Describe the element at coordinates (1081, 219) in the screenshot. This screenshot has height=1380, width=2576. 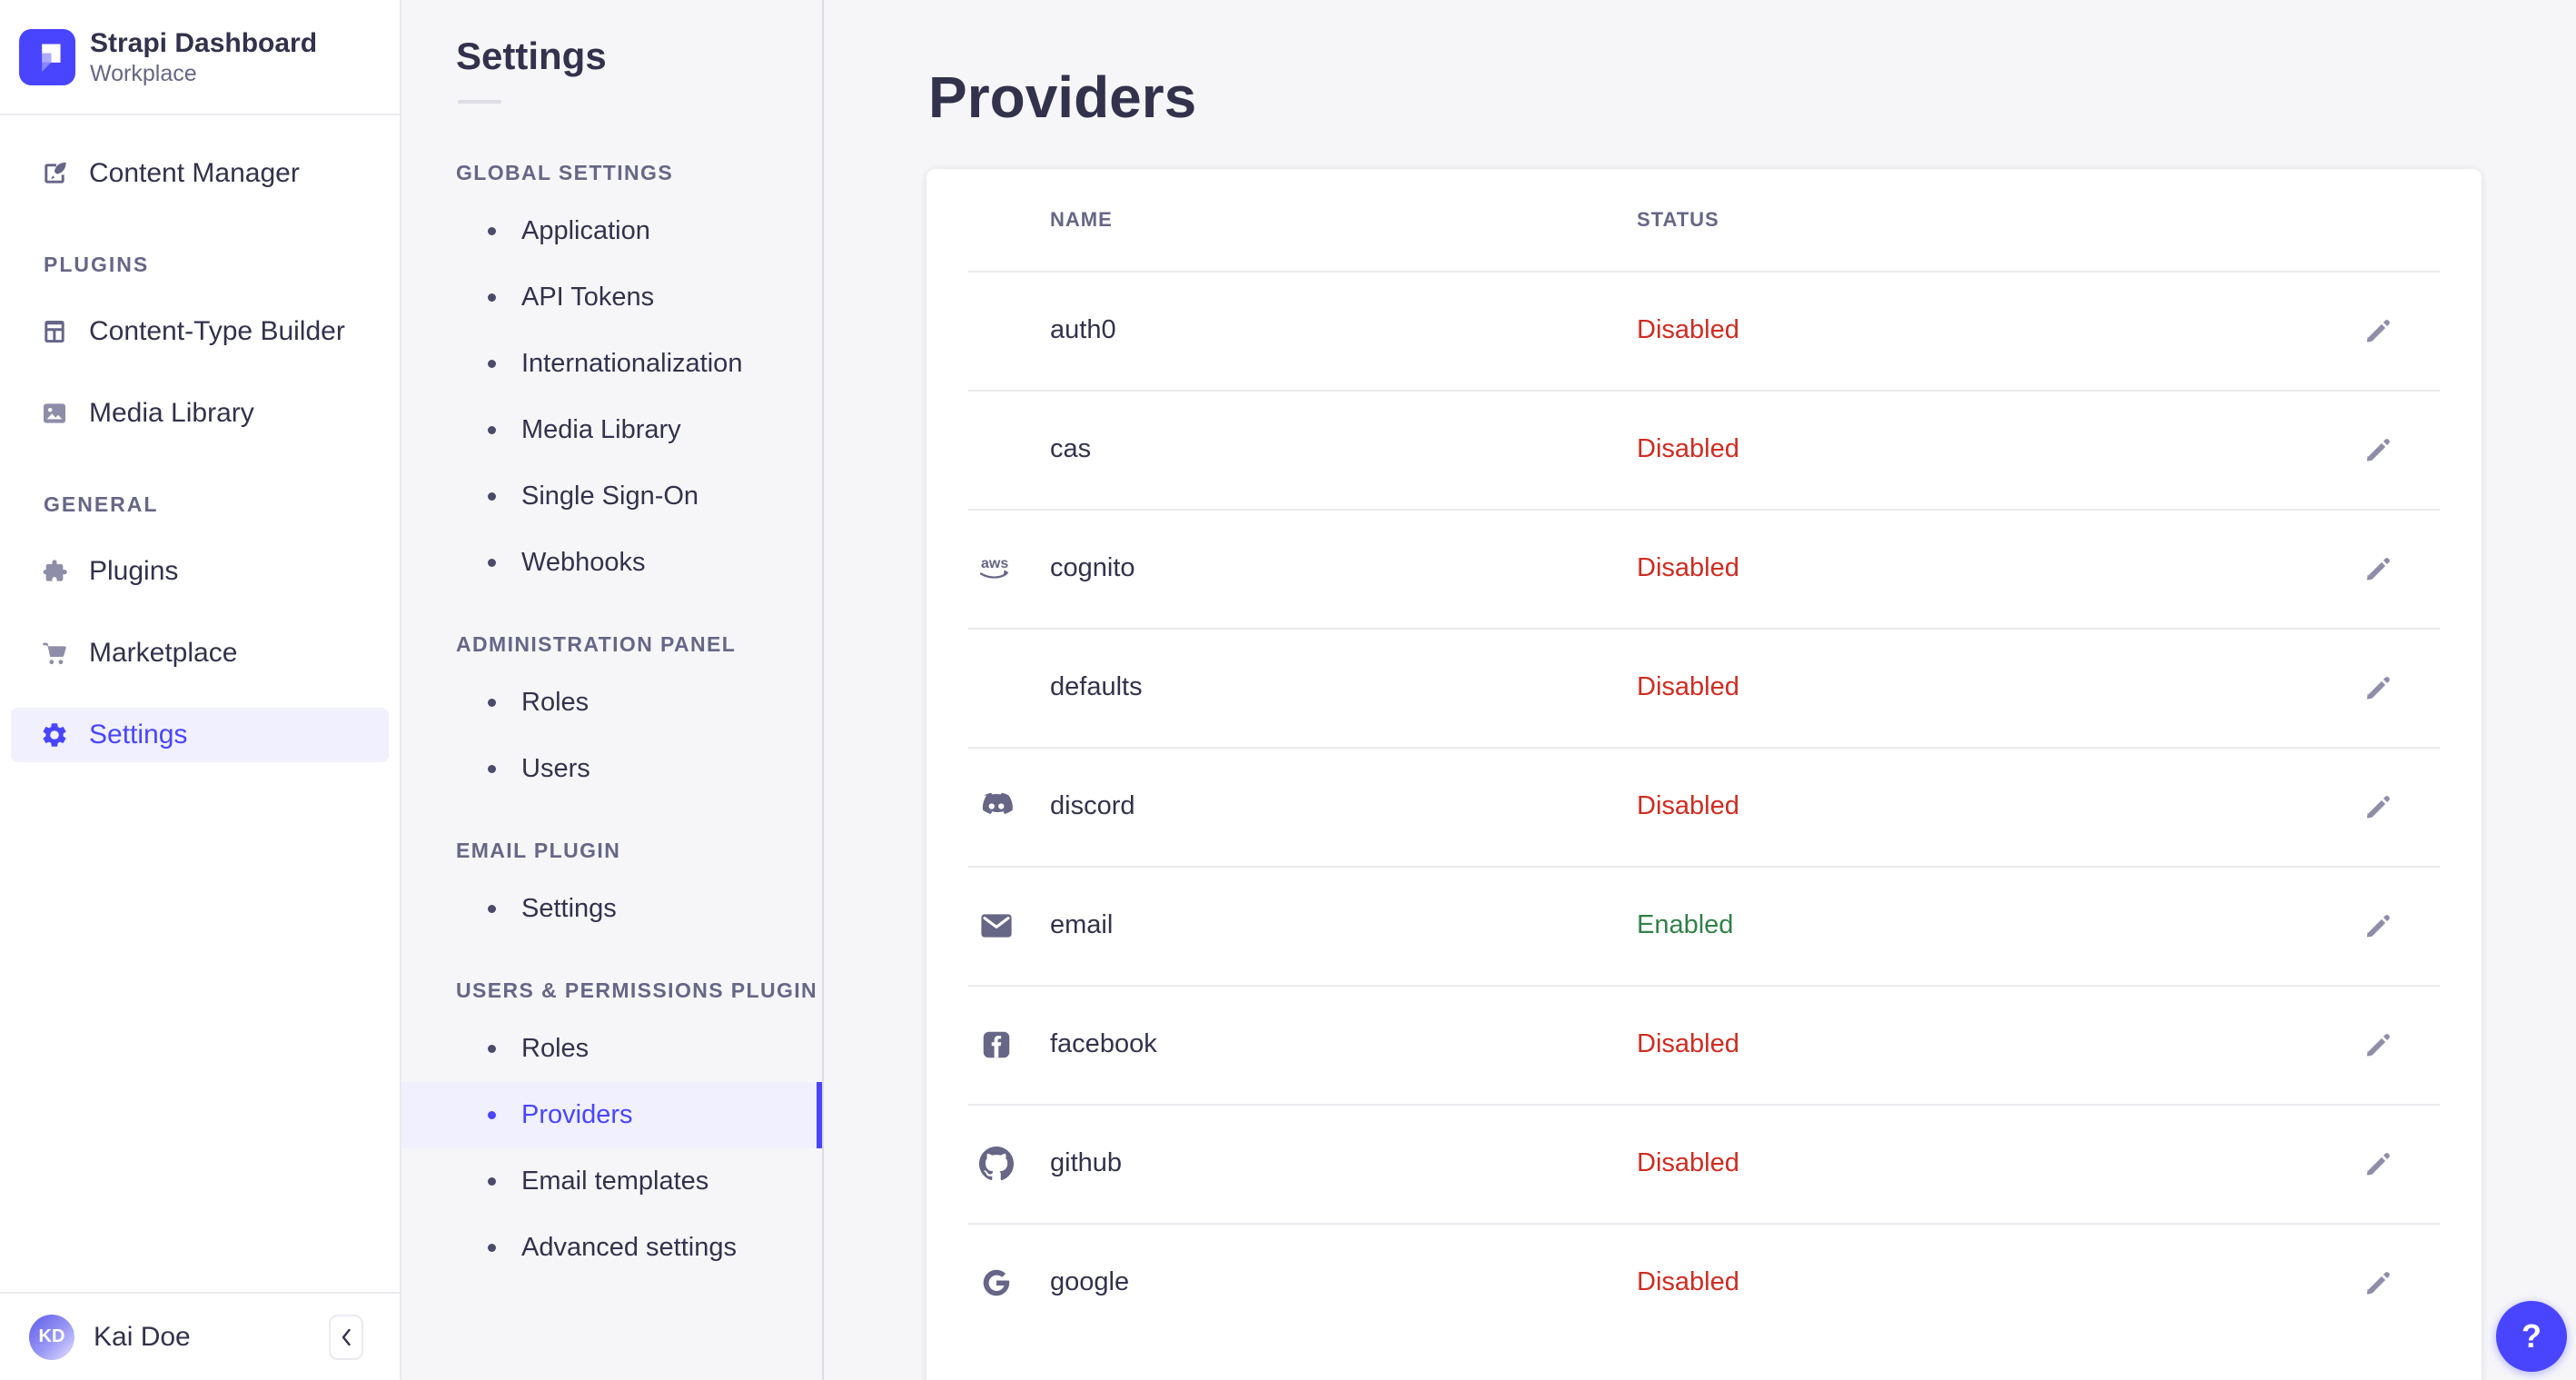
I see `column-header-name: NAME` at that location.